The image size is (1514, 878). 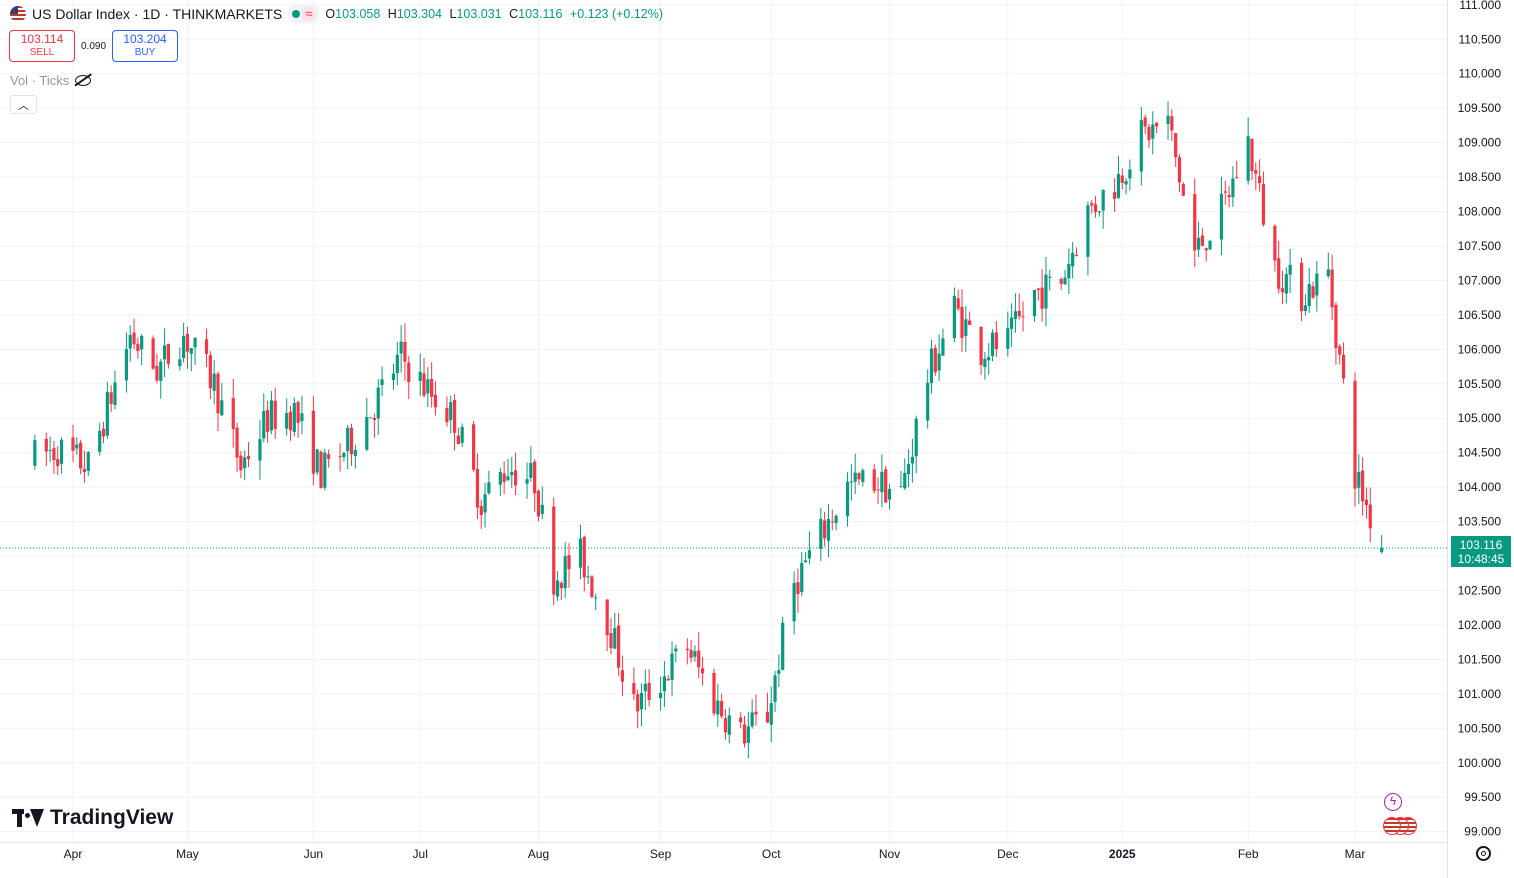 I want to click on time-axis: Apr May Jun Jul Aug Sep Oct Nov Dec 2025 Feb Mar, so click(x=715, y=854).